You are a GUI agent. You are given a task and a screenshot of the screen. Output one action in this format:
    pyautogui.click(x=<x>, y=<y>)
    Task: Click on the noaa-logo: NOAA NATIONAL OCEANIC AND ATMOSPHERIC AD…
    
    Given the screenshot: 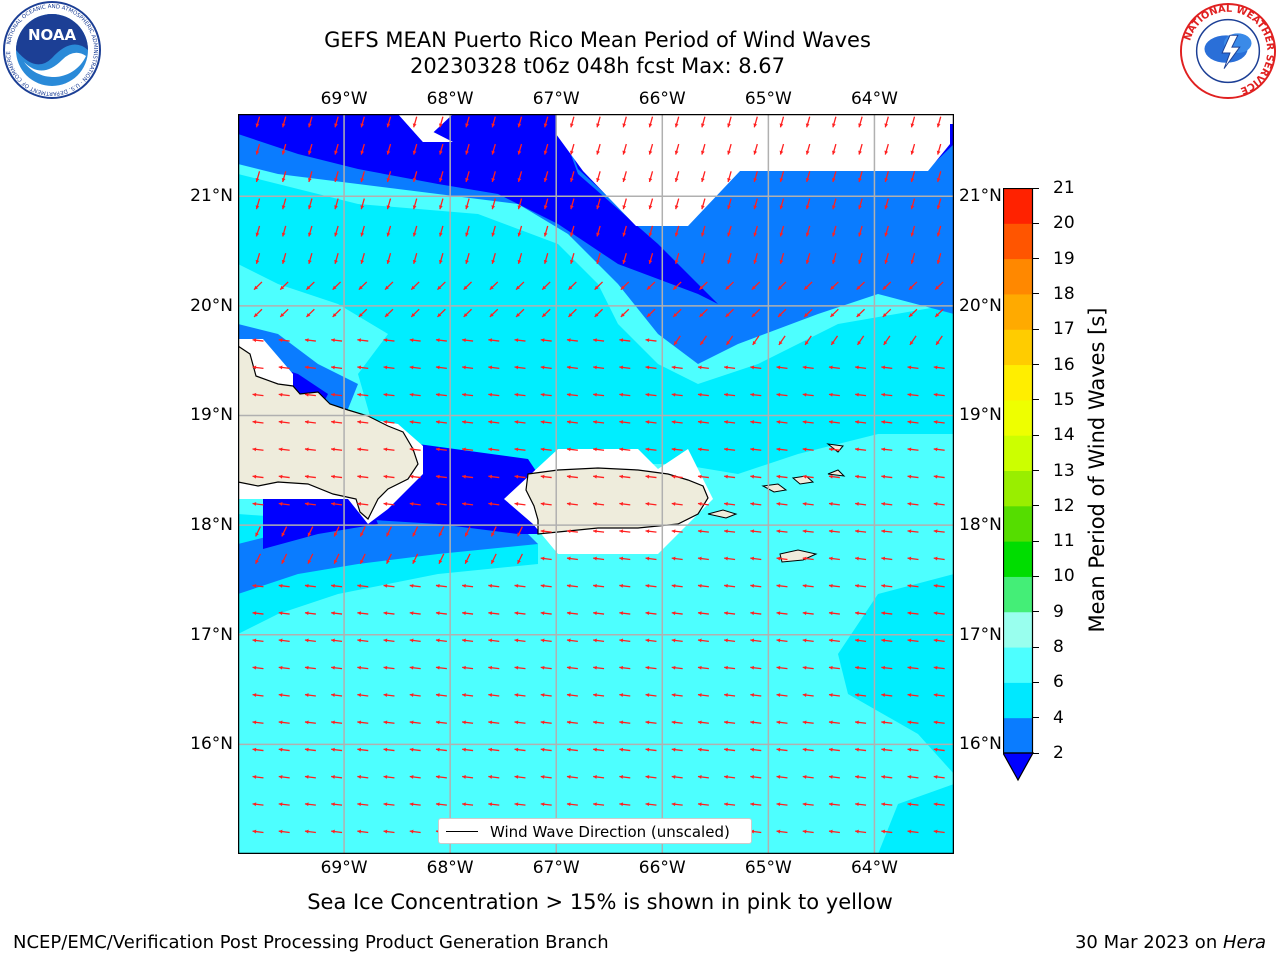 What is the action you would take?
    pyautogui.click(x=52, y=50)
    